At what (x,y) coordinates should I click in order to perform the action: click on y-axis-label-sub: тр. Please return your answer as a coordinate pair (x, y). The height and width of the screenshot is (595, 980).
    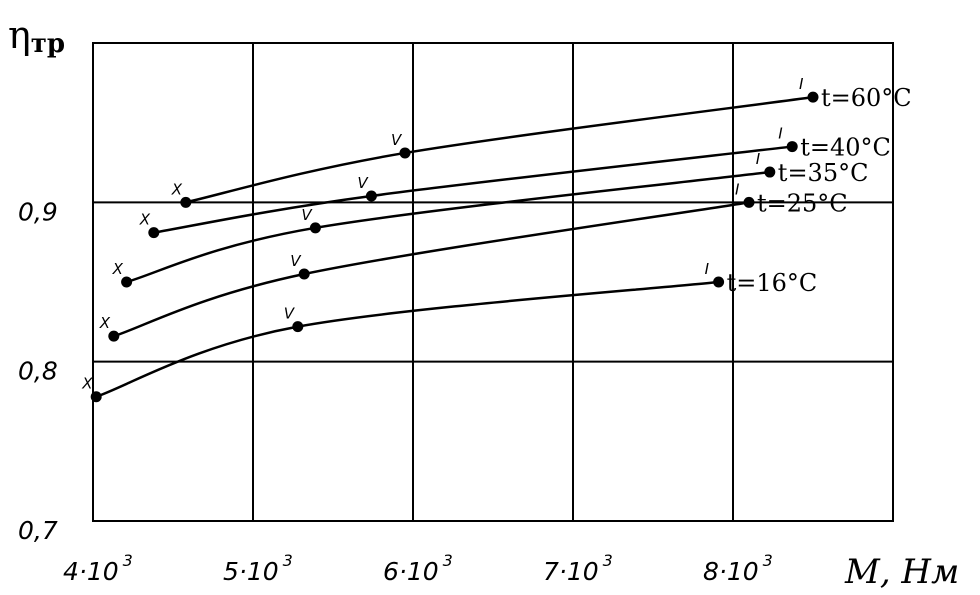
    Looking at the image, I should click on (48, 44).